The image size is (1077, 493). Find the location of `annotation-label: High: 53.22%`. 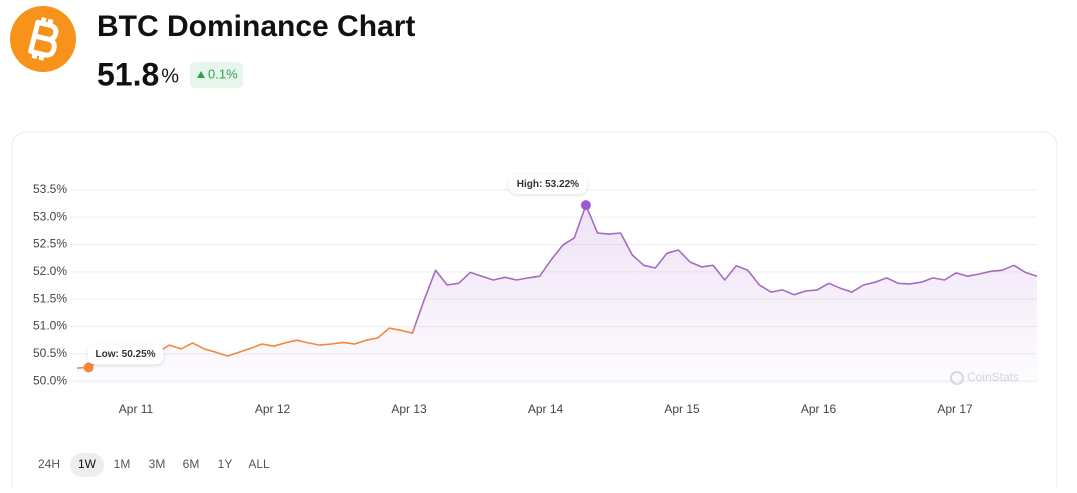

annotation-label: High: 53.22% is located at coordinates (548, 184).